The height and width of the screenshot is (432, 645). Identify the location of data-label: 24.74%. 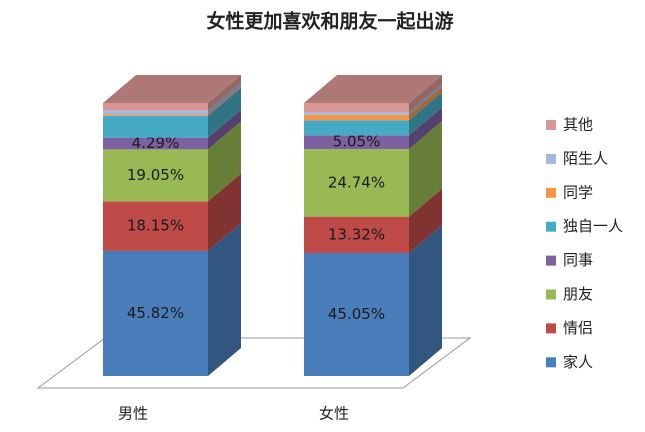
(356, 182).